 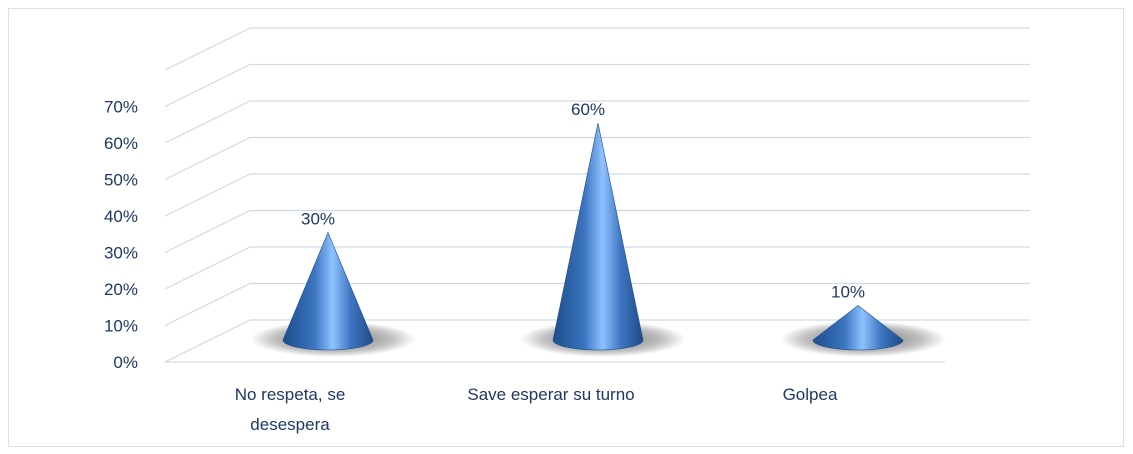 What do you see at coordinates (318, 219) in the screenshot?
I see `data-label: 30%` at bounding box center [318, 219].